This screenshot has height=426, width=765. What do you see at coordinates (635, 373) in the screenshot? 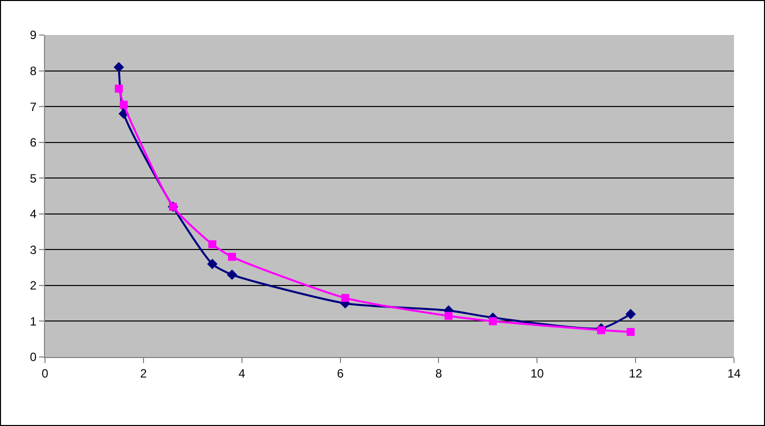
I see `x-tick-label: 12` at bounding box center [635, 373].